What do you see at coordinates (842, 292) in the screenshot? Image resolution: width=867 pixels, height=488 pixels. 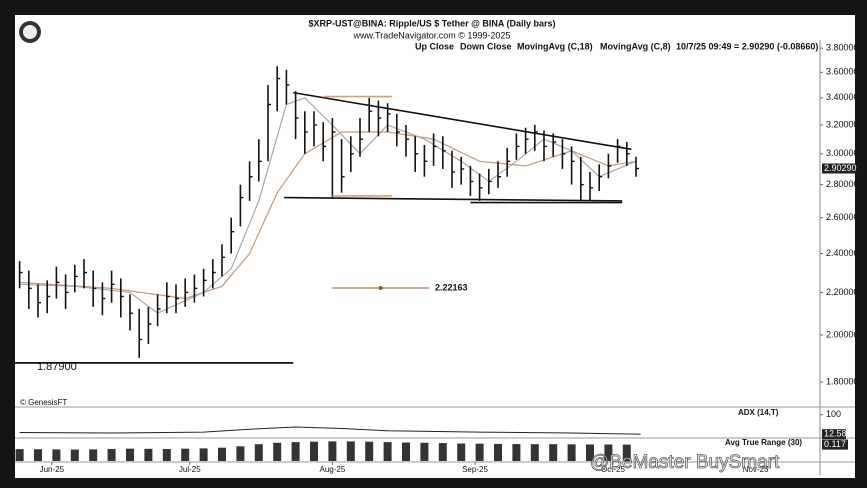 I see `y-tick-label: 2.20000` at bounding box center [842, 292].